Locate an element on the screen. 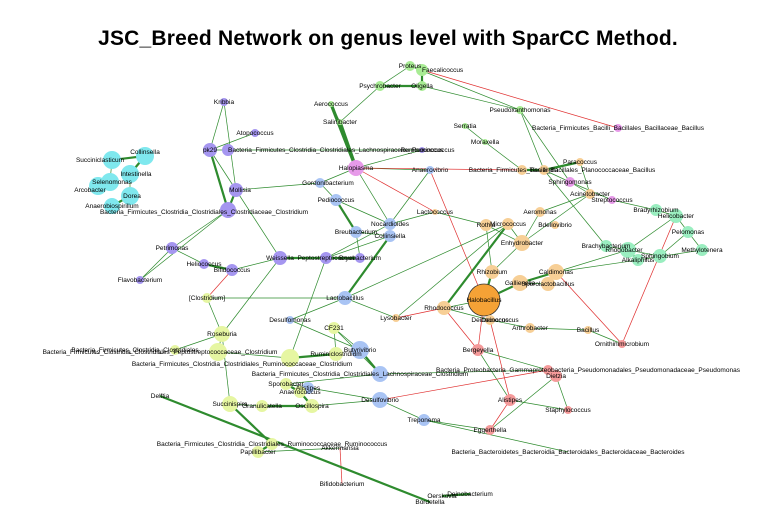 The width and height of the screenshot is (776, 524). node-bergeyella is located at coordinates (478, 350).